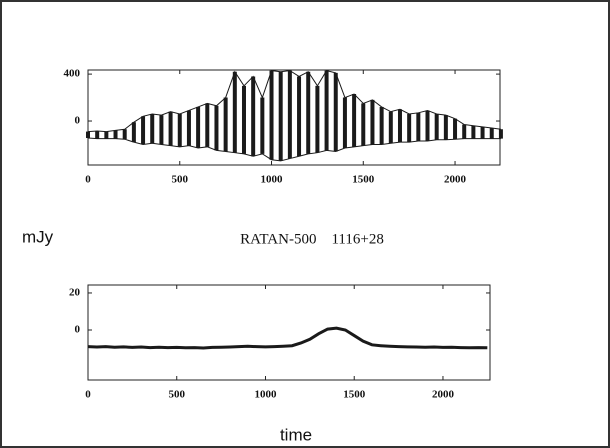 The height and width of the screenshot is (448, 610). What do you see at coordinates (72, 74) in the screenshot?
I see `y-tick-label: 400` at bounding box center [72, 74].